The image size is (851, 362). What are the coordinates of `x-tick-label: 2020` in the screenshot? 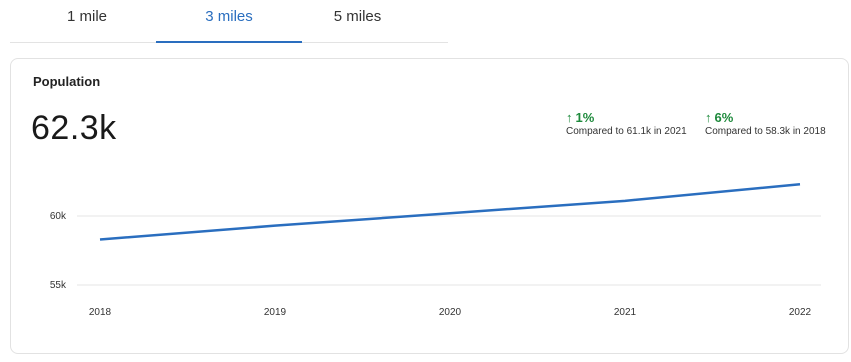 It's located at (450, 312).